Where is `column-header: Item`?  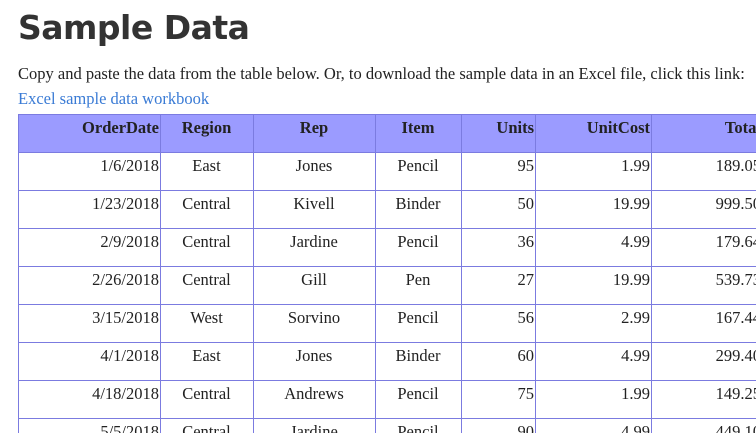 column-header: Item is located at coordinates (418, 133).